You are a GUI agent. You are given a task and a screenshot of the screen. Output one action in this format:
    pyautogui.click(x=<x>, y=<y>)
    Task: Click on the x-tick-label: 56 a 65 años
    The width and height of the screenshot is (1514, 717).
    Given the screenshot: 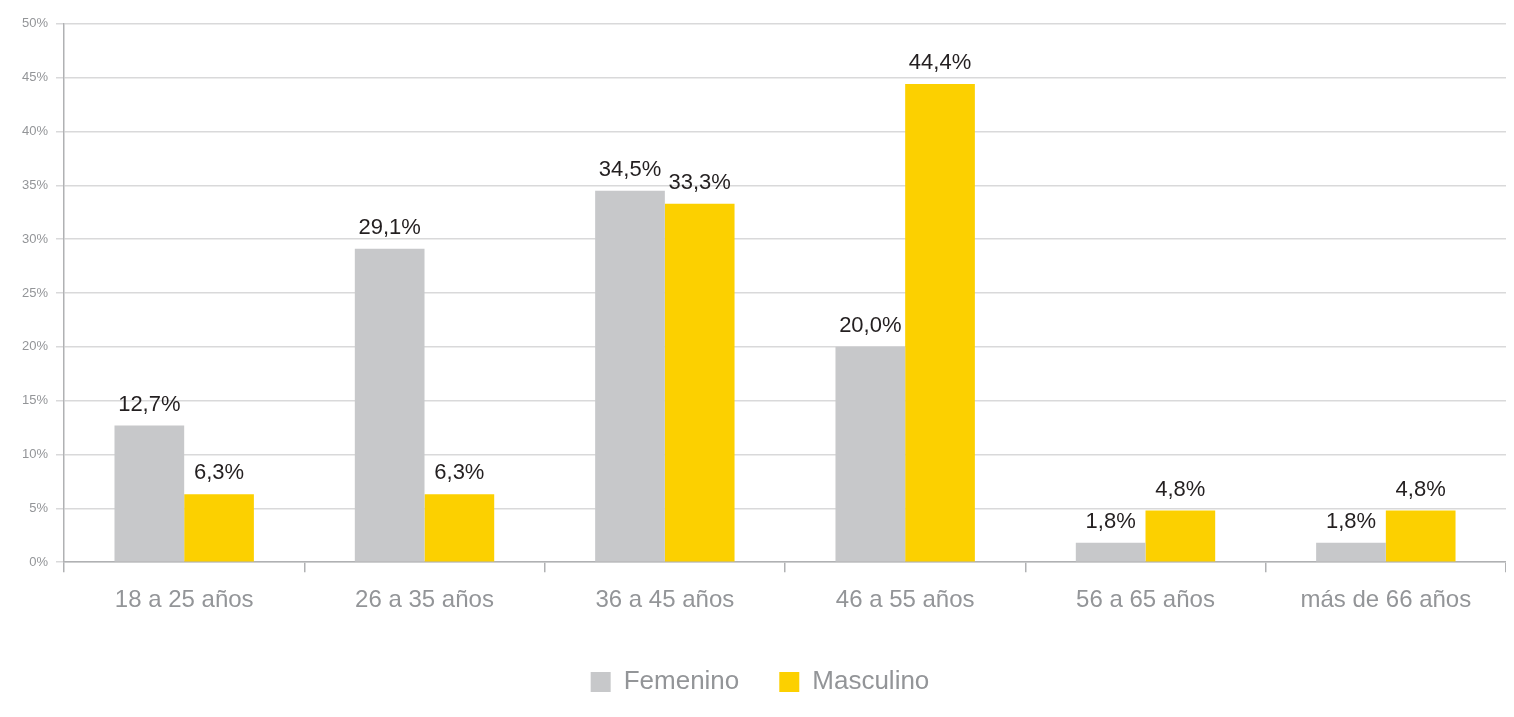 What is the action you would take?
    pyautogui.click(x=1145, y=599)
    